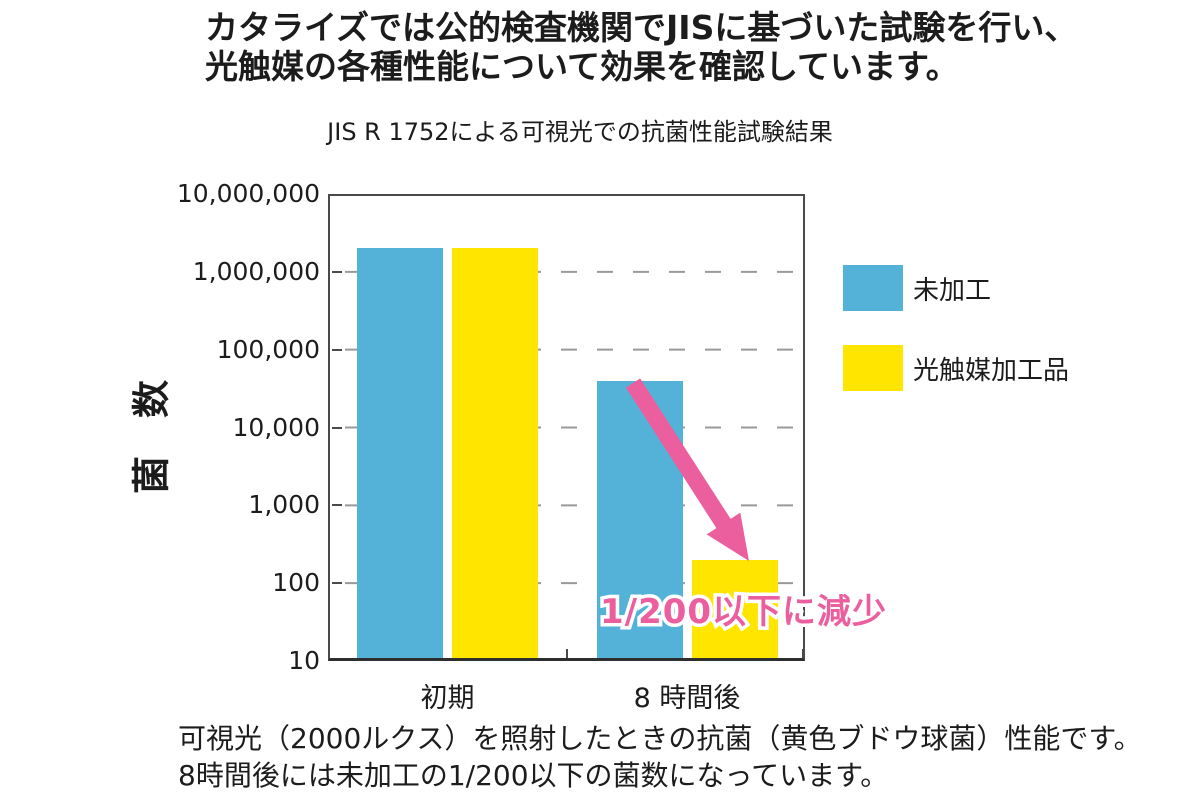  Describe the element at coordinates (256, 271) in the screenshot. I see `y-axis-tick-label: 1,000,000` at that location.